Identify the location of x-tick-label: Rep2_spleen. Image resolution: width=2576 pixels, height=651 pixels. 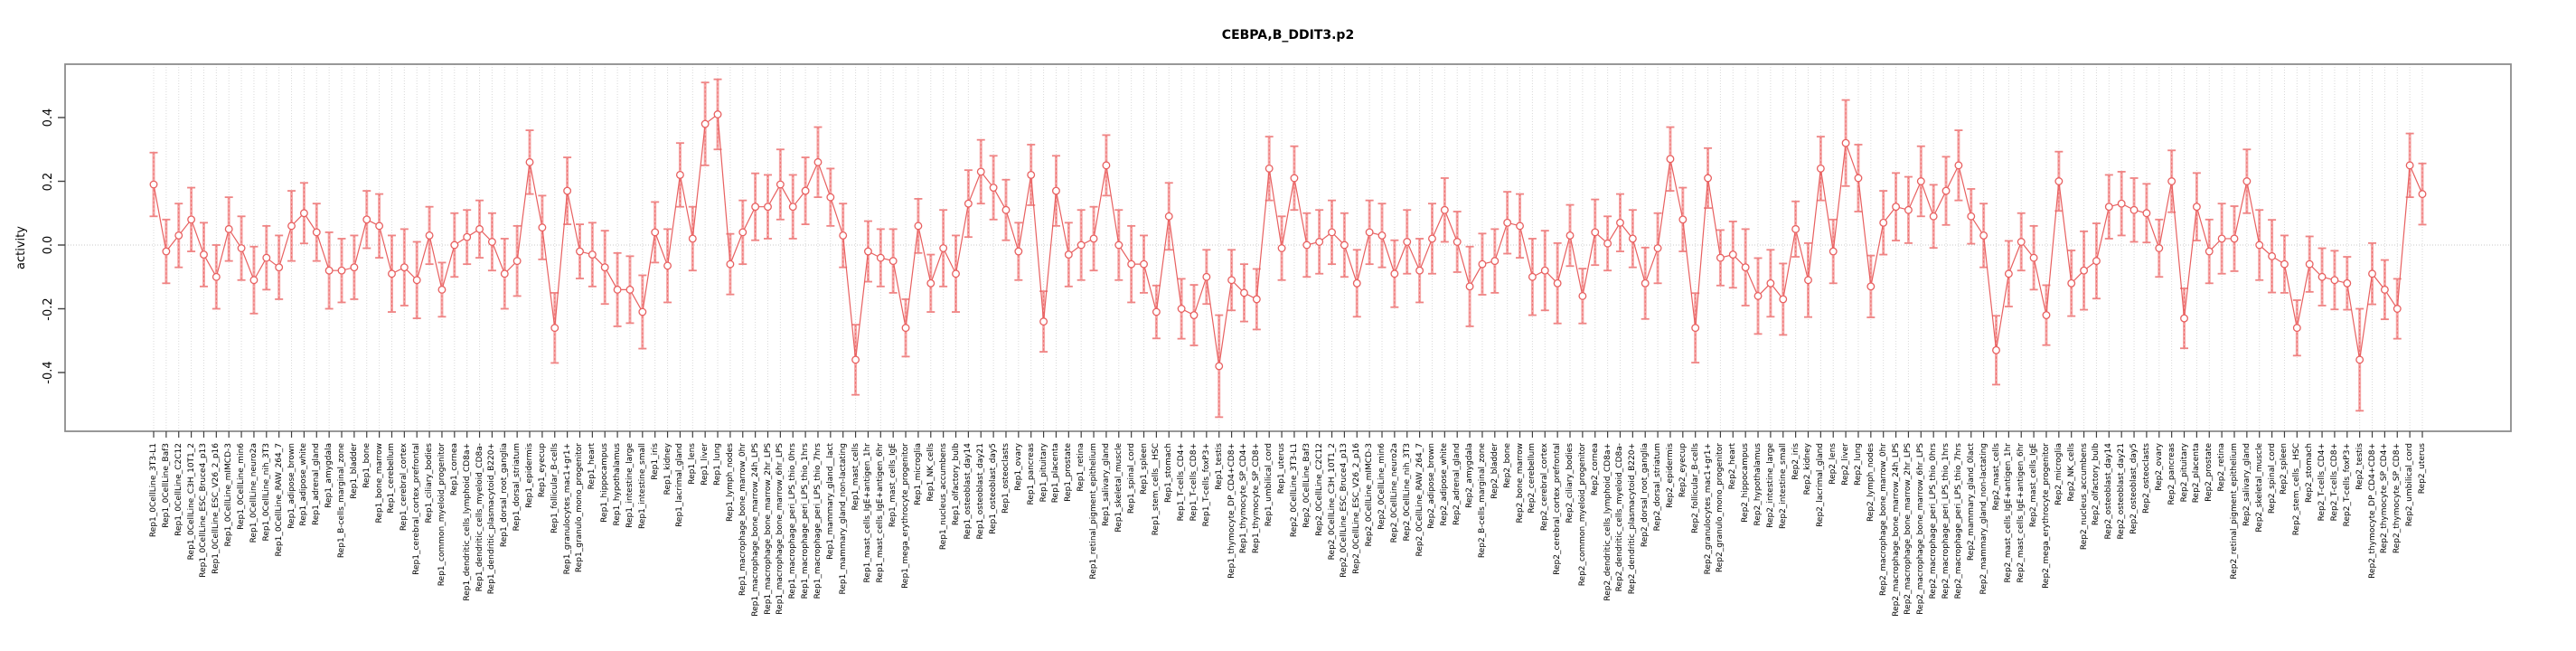
(2285, 469).